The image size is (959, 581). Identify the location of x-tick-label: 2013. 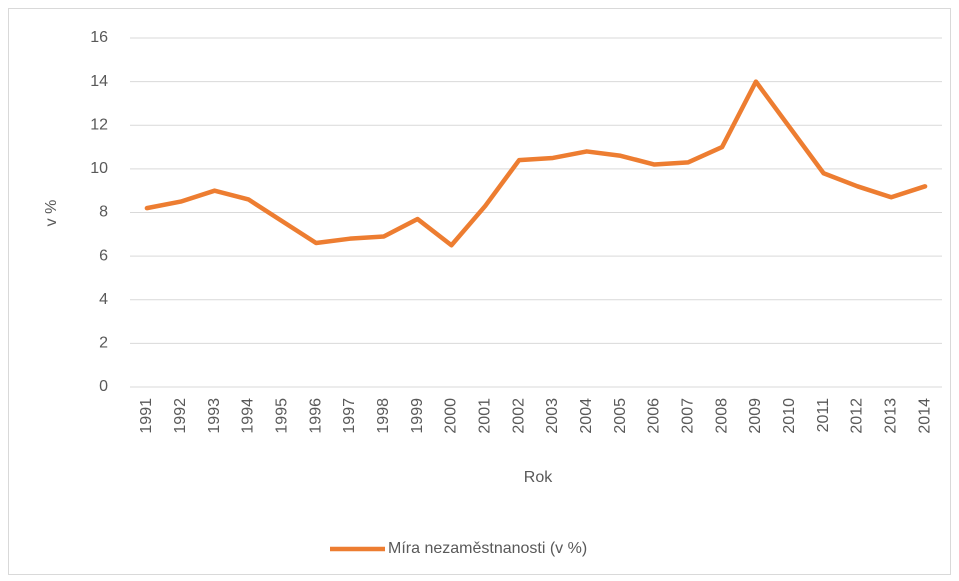
(890, 416).